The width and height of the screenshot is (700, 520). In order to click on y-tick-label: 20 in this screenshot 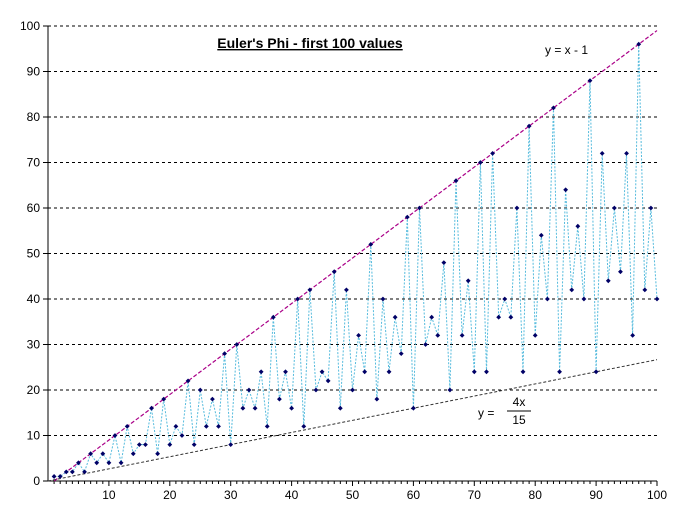, I will do `click(34, 390)`.